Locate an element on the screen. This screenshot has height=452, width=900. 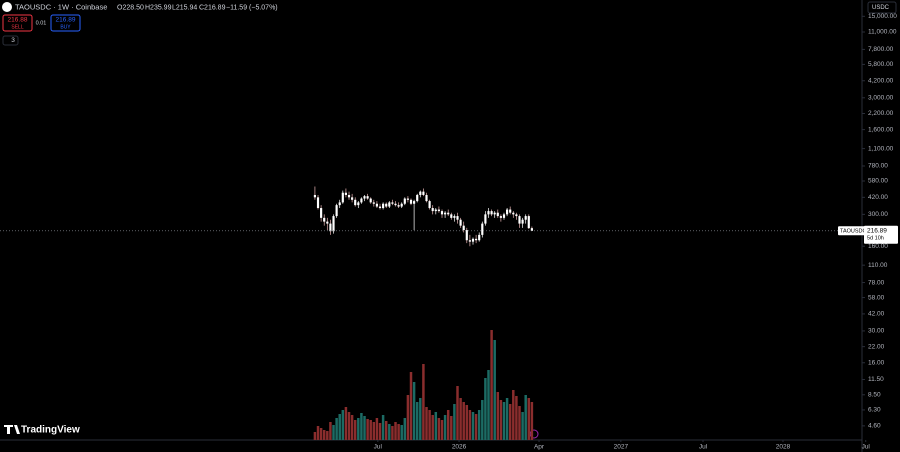
y-tick-label: 8.50 is located at coordinates (874, 395).